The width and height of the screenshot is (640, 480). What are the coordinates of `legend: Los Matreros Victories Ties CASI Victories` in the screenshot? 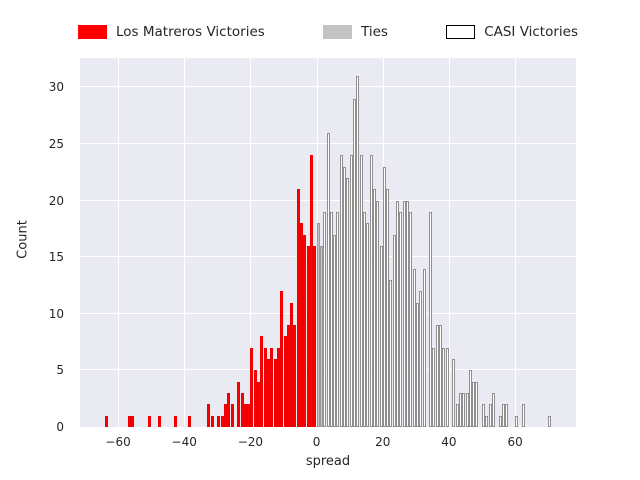 It's located at (328, 32).